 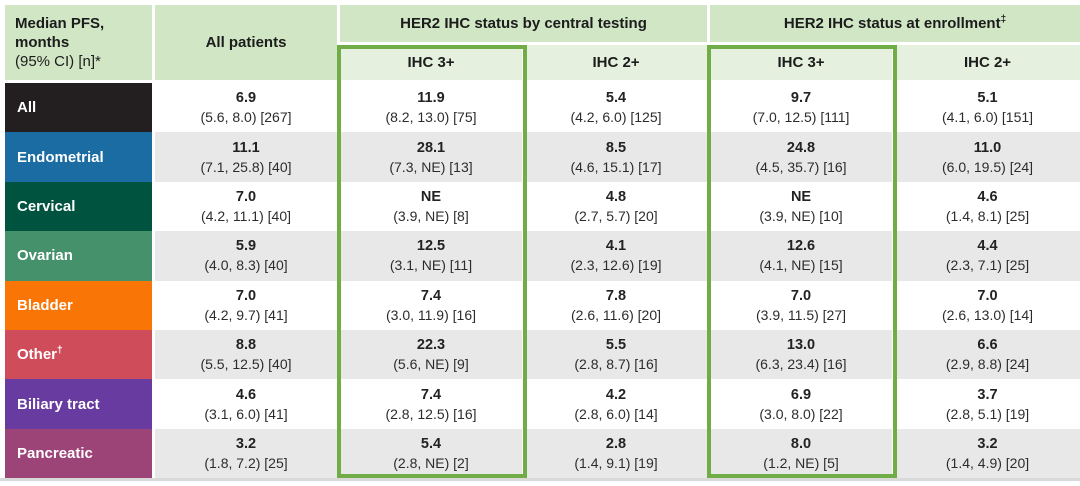 What do you see at coordinates (45, 256) in the screenshot?
I see `row-label: Ovarian` at bounding box center [45, 256].